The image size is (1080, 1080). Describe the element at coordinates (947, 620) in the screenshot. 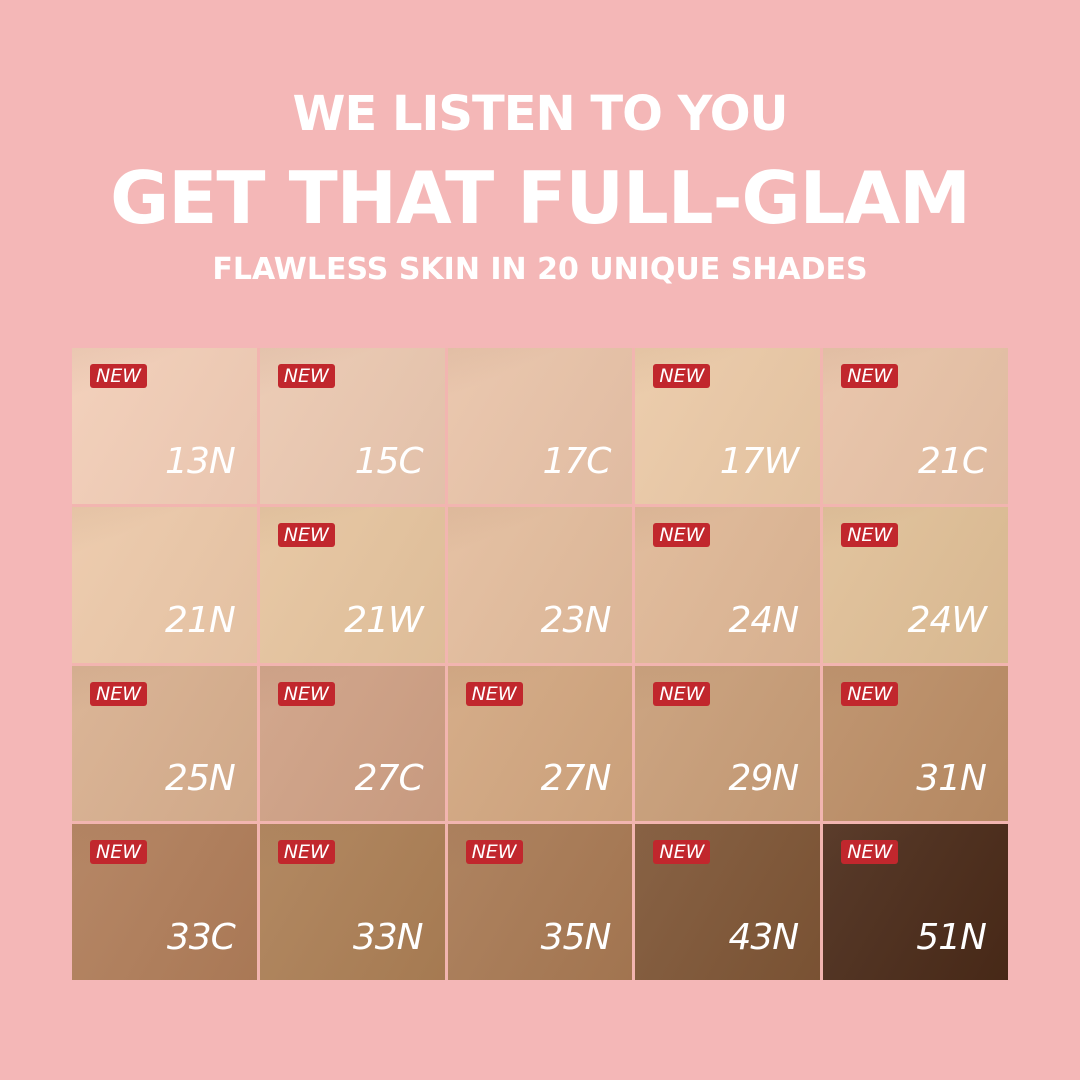

I see `shade-name: 24W` at that location.